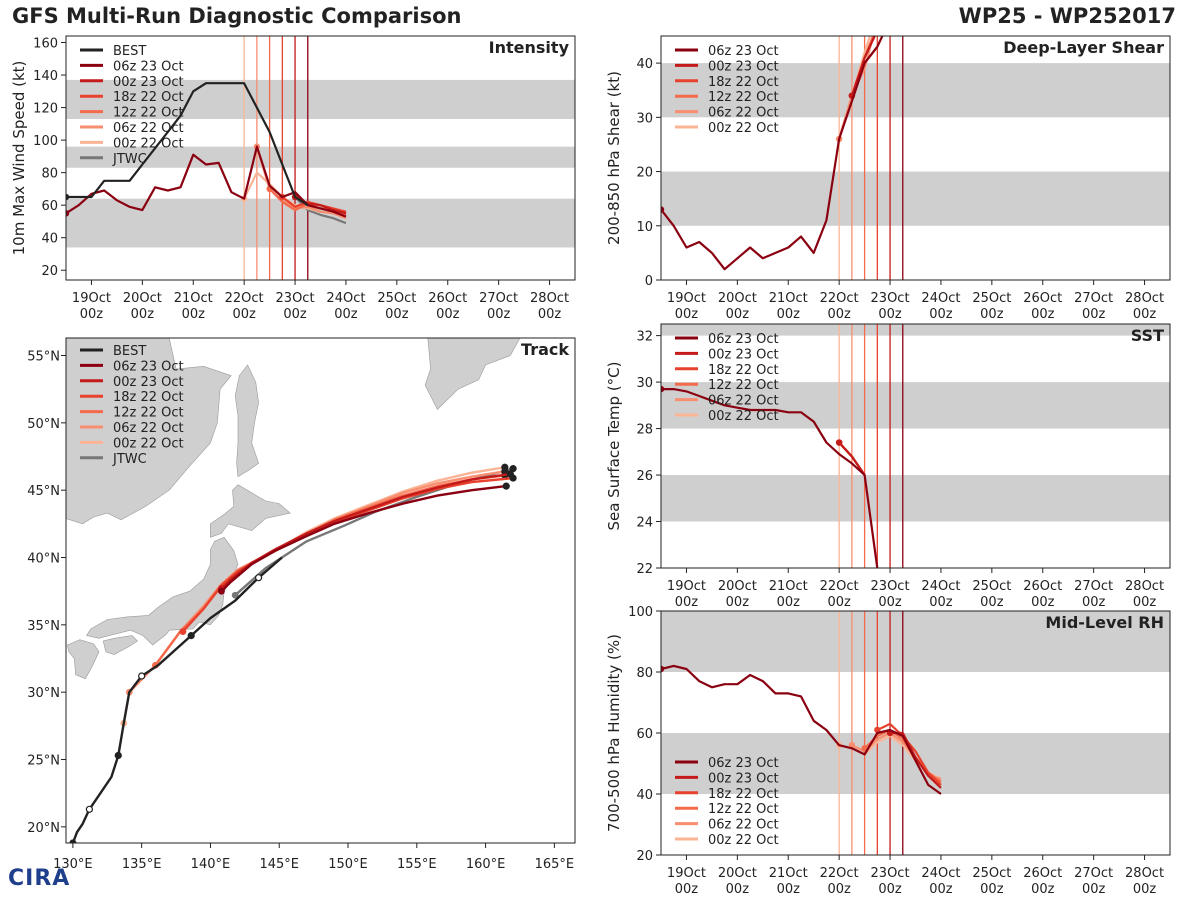 This screenshot has height=900, width=1200. Describe the element at coordinates (549, 298) in the screenshot. I see `intensity-x-tick-day: 28Oct` at that location.